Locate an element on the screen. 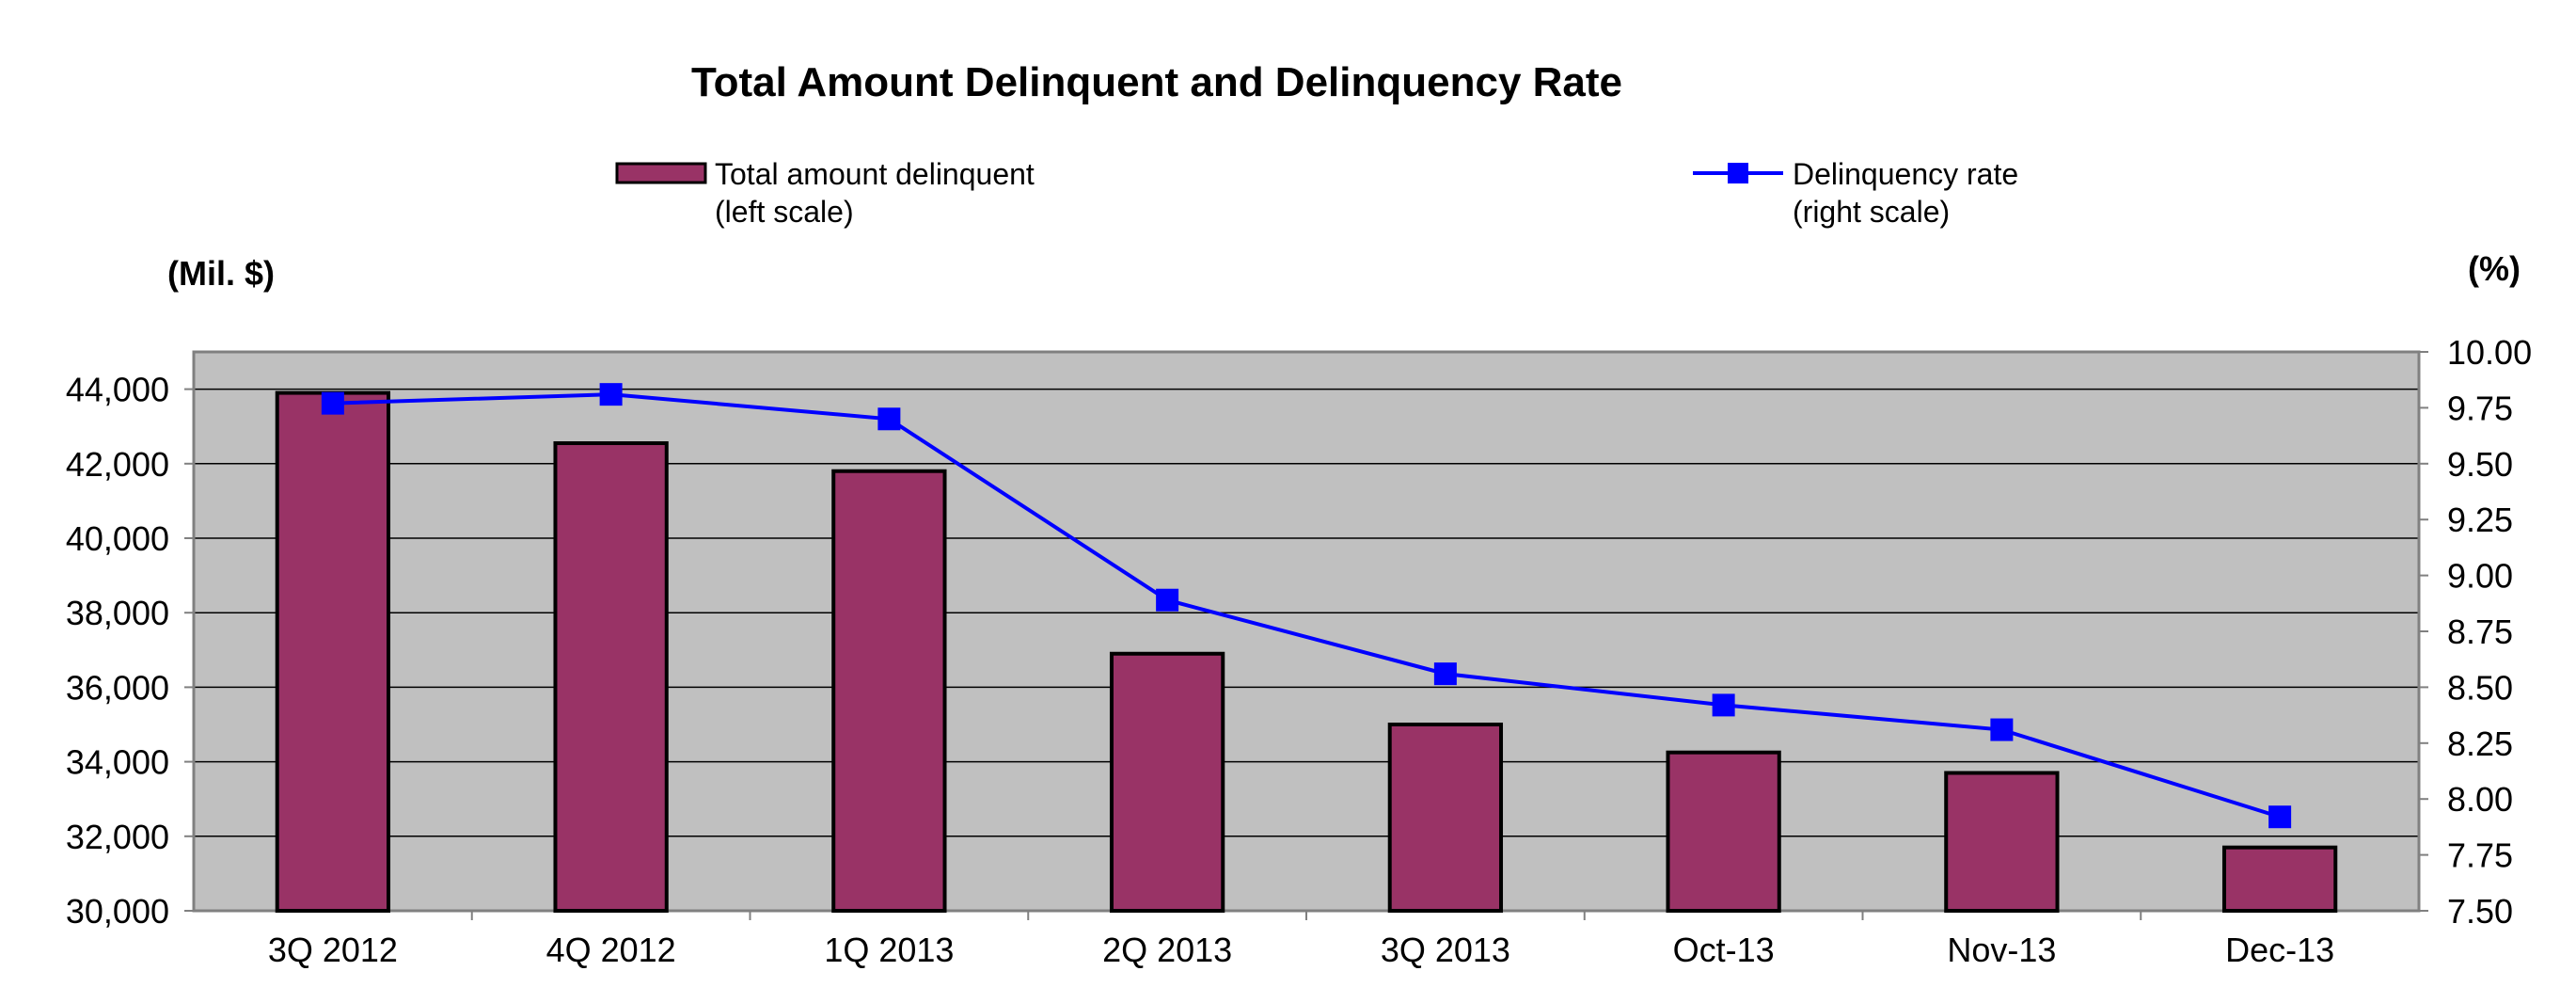 The height and width of the screenshot is (987, 2576). delinquency-rate-point-3q-2012 is located at coordinates (332, 403).